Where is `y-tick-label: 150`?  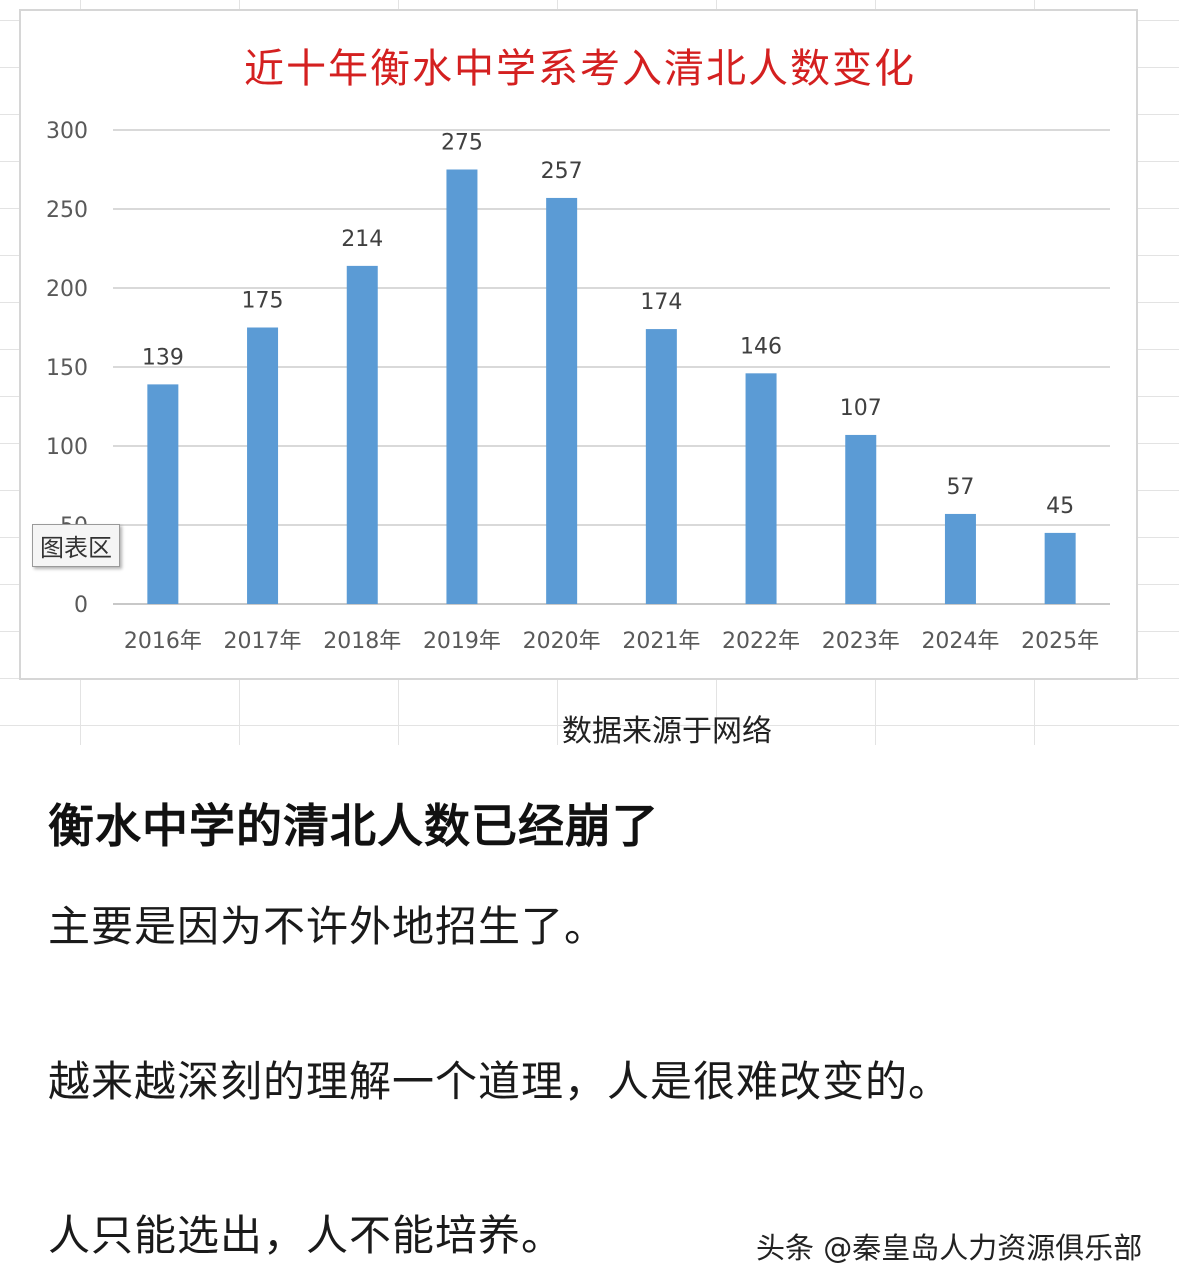
y-tick-label: 150 is located at coordinates (67, 368).